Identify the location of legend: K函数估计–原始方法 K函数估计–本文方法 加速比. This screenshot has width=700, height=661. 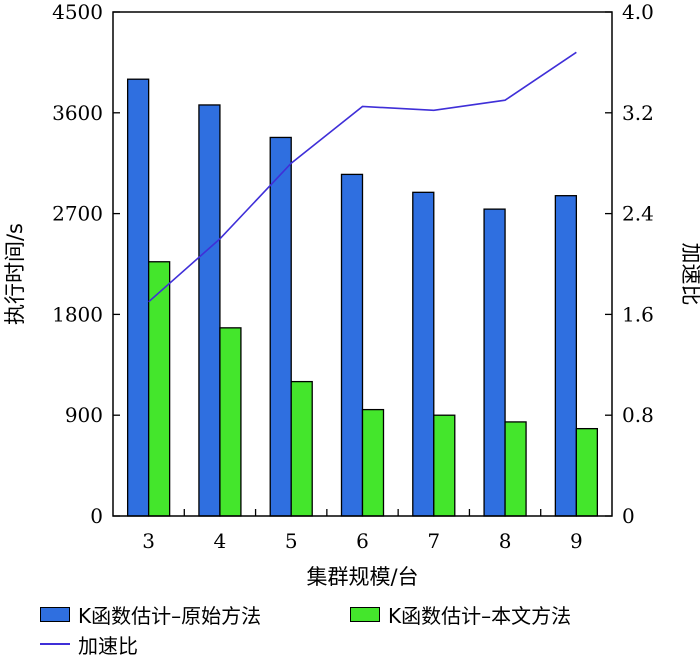
(360, 627).